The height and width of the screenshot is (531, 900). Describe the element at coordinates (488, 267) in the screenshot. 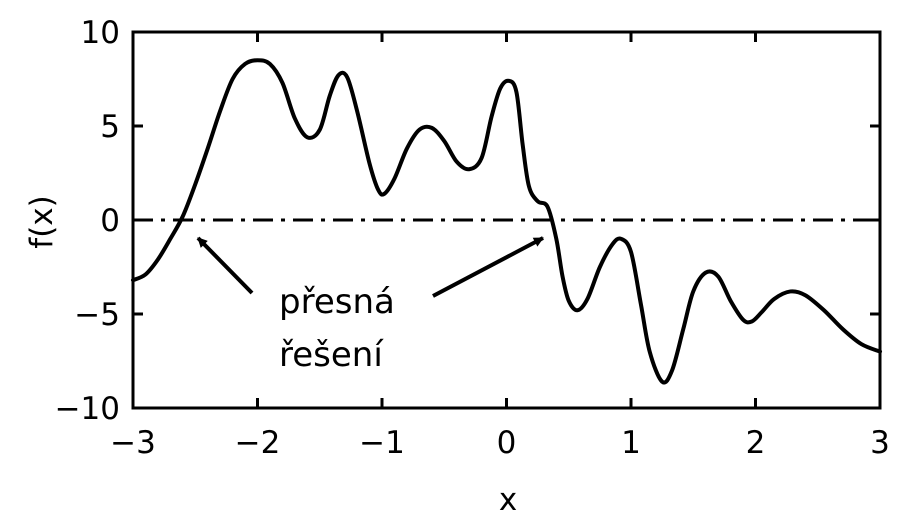

I see `annotation-arrow-right` at that location.